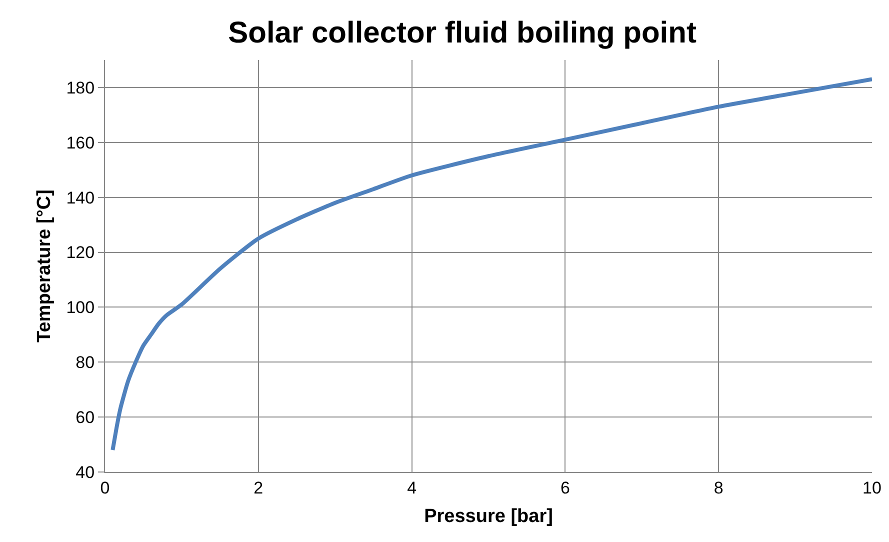  I want to click on y-tick-label: 140, so click(80, 198).